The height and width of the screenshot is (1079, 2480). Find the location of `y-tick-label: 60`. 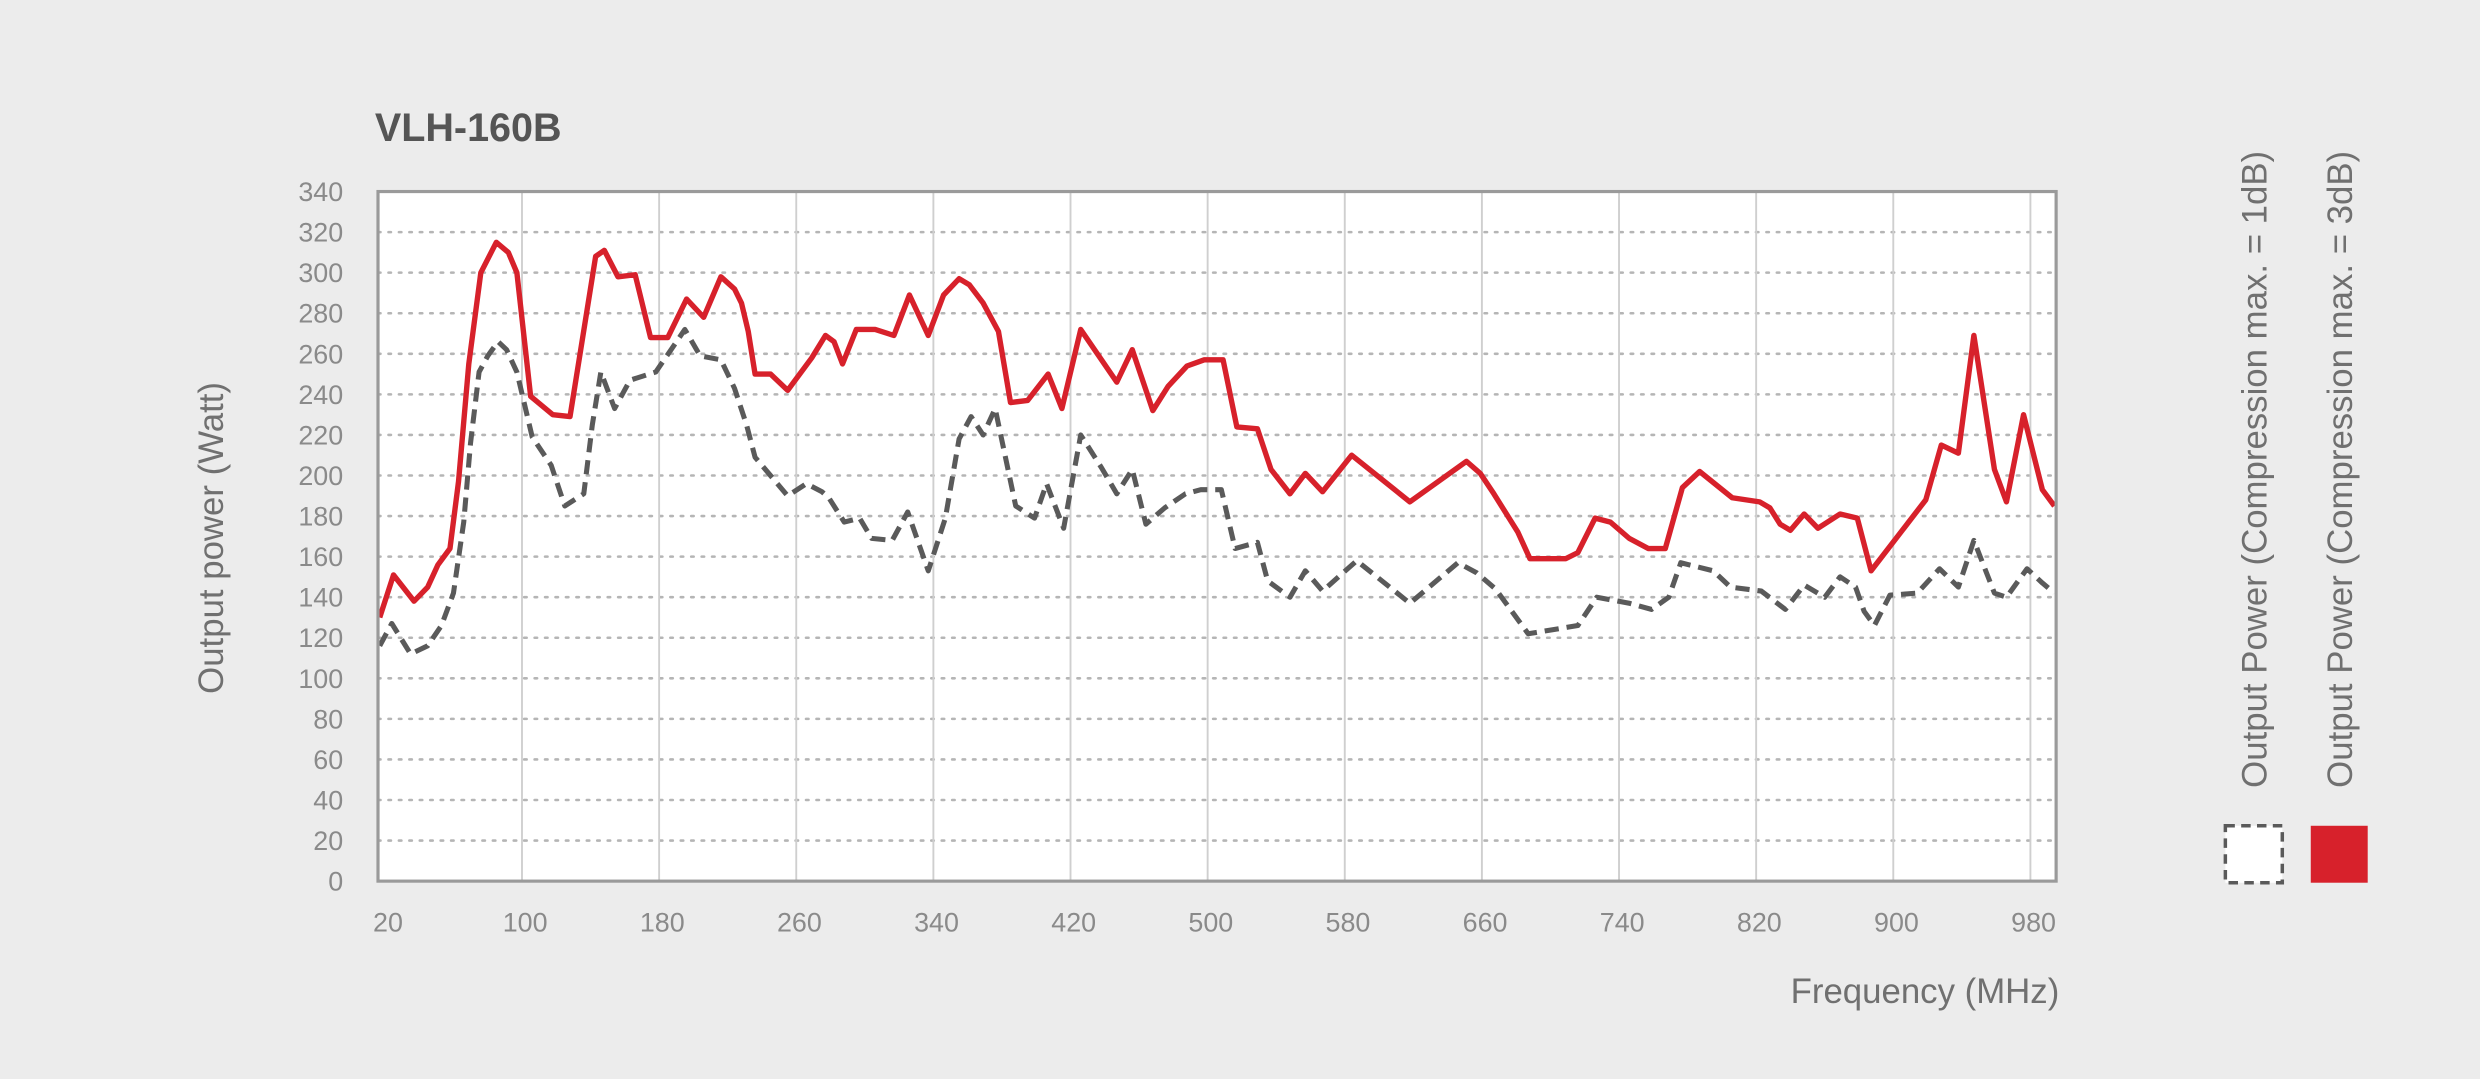

y-tick-label: 60 is located at coordinates (328, 760).